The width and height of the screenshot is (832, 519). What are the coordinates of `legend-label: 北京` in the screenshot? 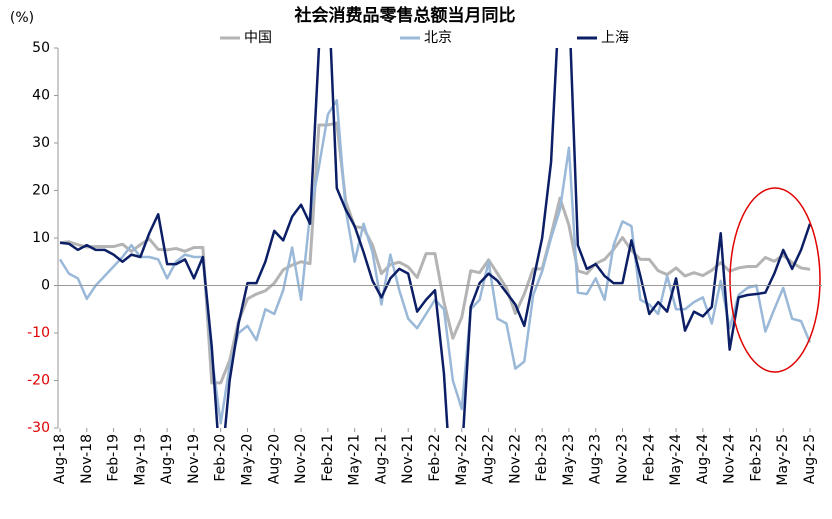 It's located at (438, 38).